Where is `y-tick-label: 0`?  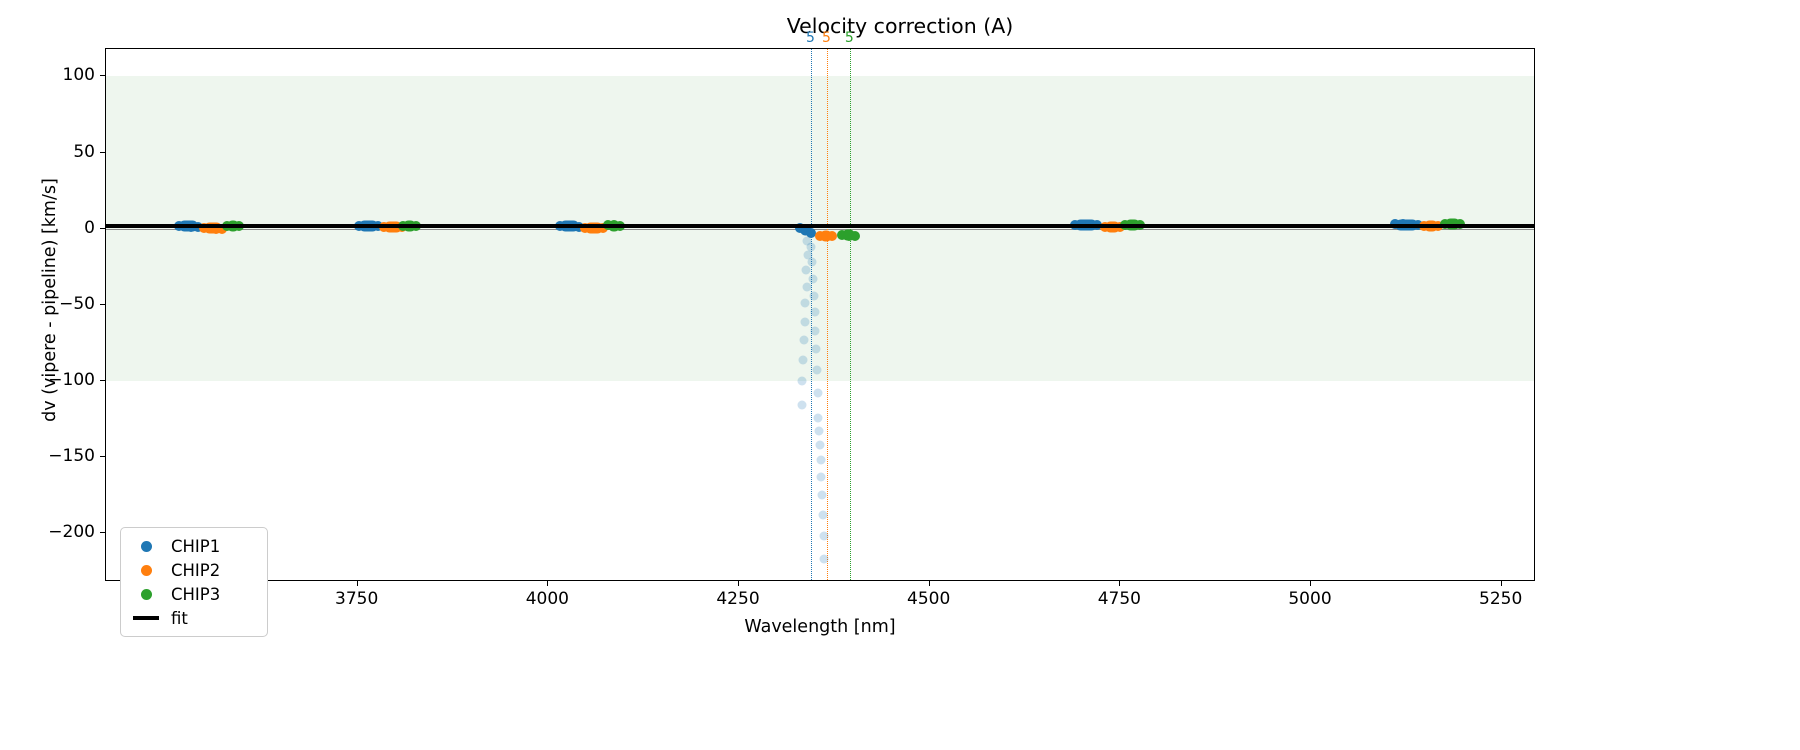
y-tick-label: 0 is located at coordinates (89, 227).